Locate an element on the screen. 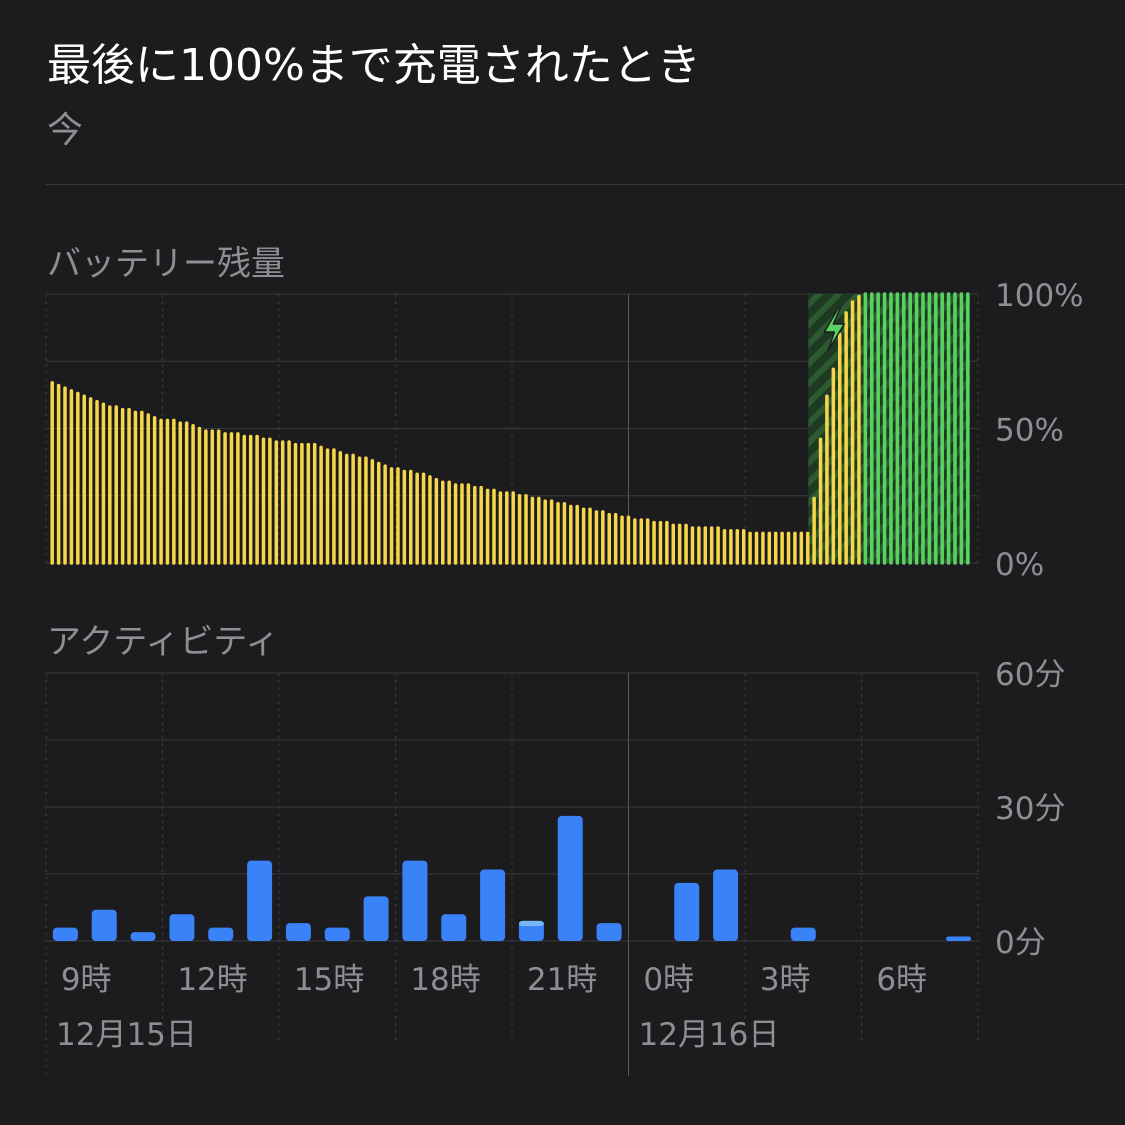 This screenshot has height=1125, width=1125. battery-level-label: バッテリー残量 is located at coordinates (166, 264).